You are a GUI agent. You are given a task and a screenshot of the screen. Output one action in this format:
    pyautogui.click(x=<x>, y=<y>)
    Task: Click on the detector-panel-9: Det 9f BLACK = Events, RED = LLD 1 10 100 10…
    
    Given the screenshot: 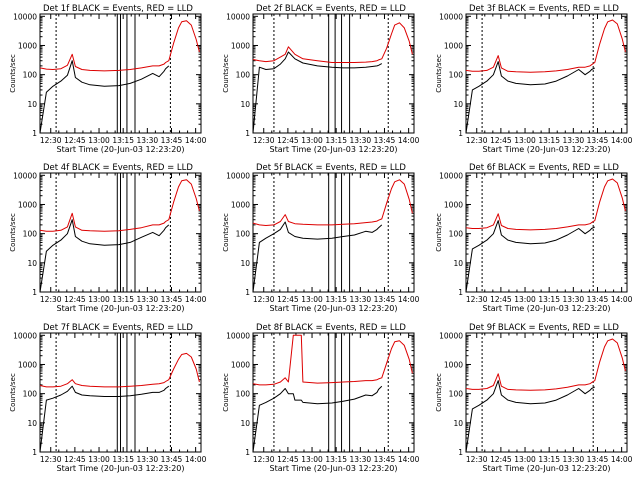 What is the action you would take?
    pyautogui.click(x=534, y=398)
    